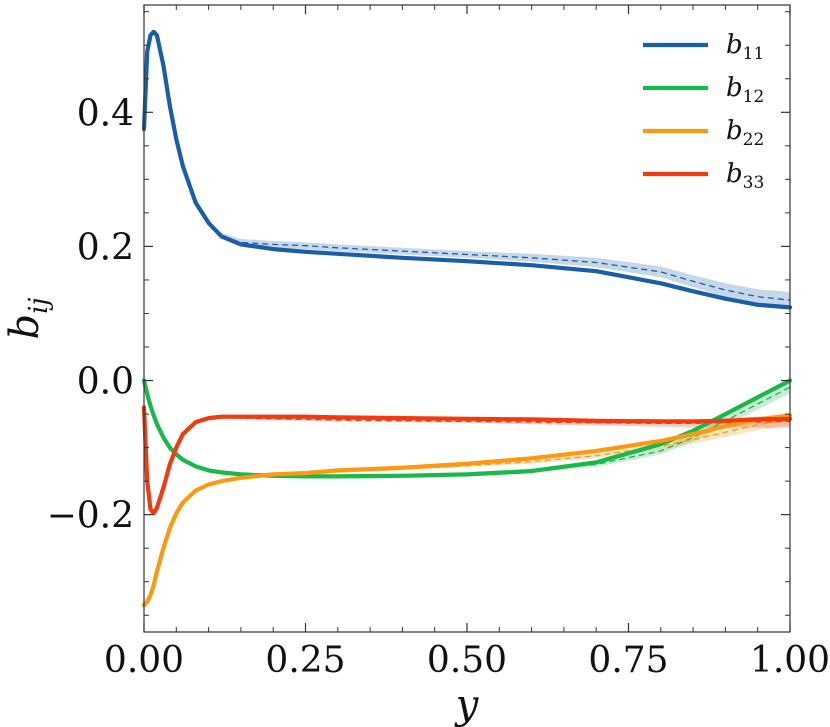 The height and width of the screenshot is (727, 830). I want to click on legend-label-b11: b11, so click(745, 47).